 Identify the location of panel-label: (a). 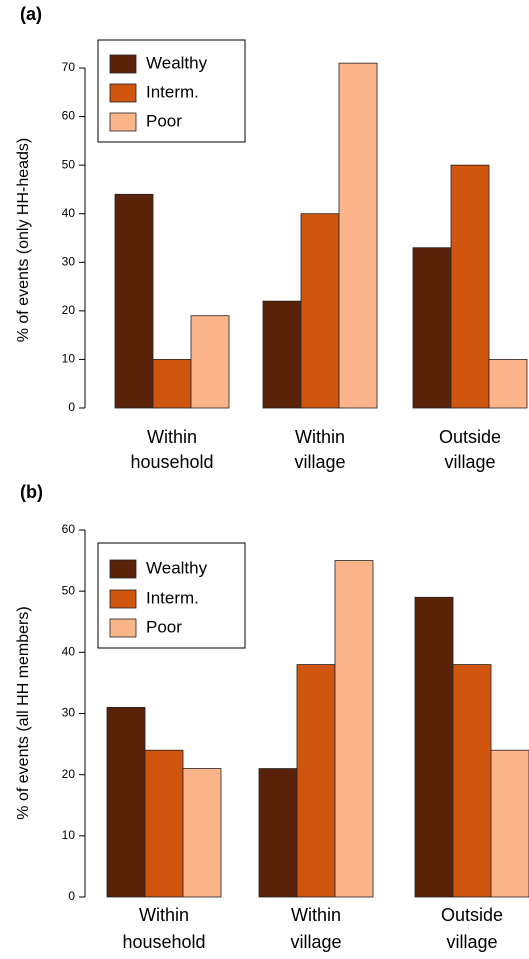
(31, 14).